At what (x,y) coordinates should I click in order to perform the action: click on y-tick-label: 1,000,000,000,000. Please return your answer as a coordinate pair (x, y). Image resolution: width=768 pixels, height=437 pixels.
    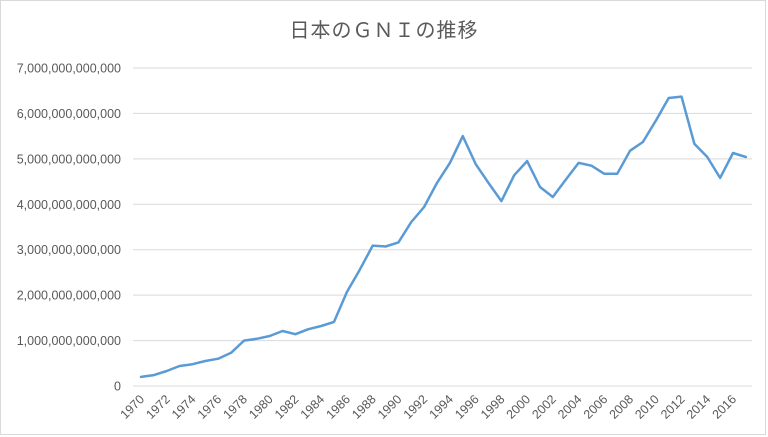
    Looking at the image, I should click on (69, 341).